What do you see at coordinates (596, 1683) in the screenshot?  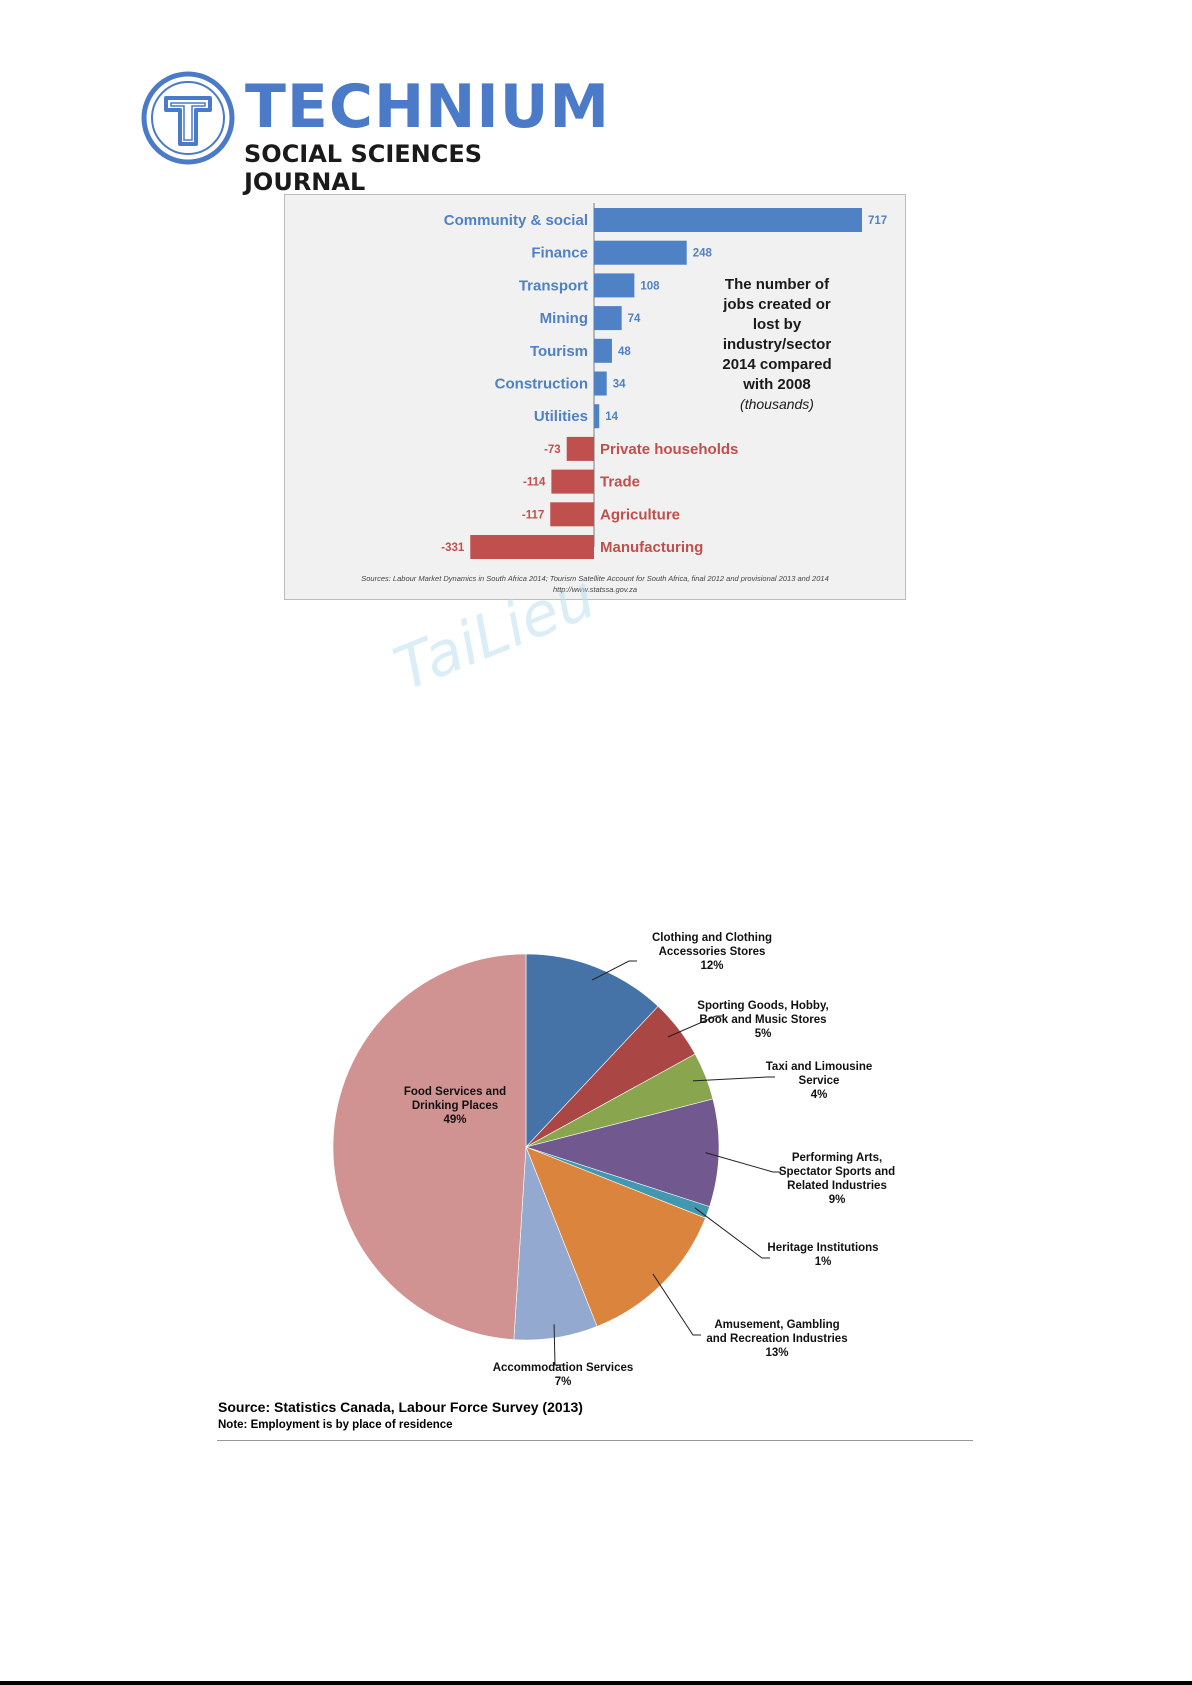 I see `page-bottom-border` at bounding box center [596, 1683].